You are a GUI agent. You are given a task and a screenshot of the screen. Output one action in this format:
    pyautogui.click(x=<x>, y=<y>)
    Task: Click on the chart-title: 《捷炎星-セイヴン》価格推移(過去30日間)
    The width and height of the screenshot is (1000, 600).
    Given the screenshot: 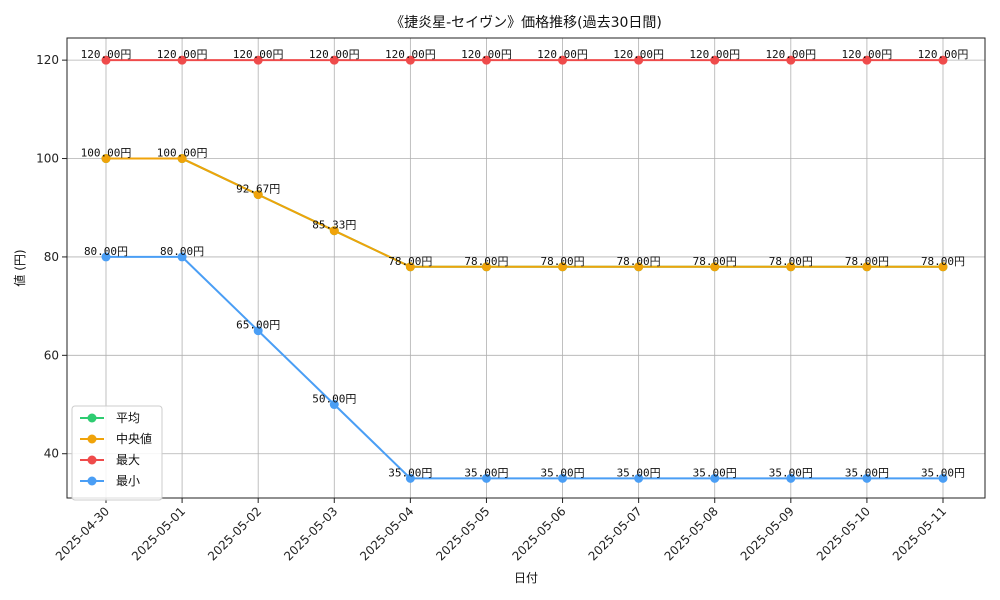 What is the action you would take?
    pyautogui.click(x=526, y=22)
    